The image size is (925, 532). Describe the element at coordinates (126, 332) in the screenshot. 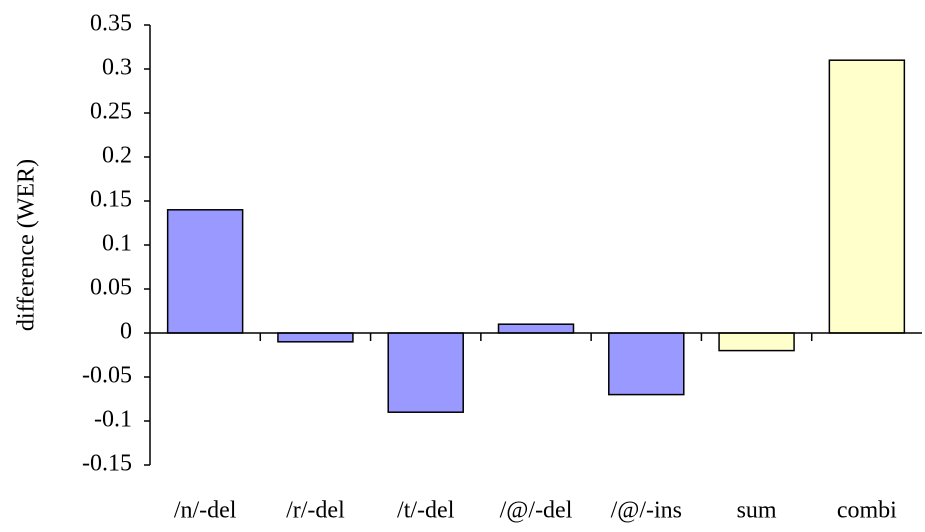

I see `y-tick-label: 0` at that location.